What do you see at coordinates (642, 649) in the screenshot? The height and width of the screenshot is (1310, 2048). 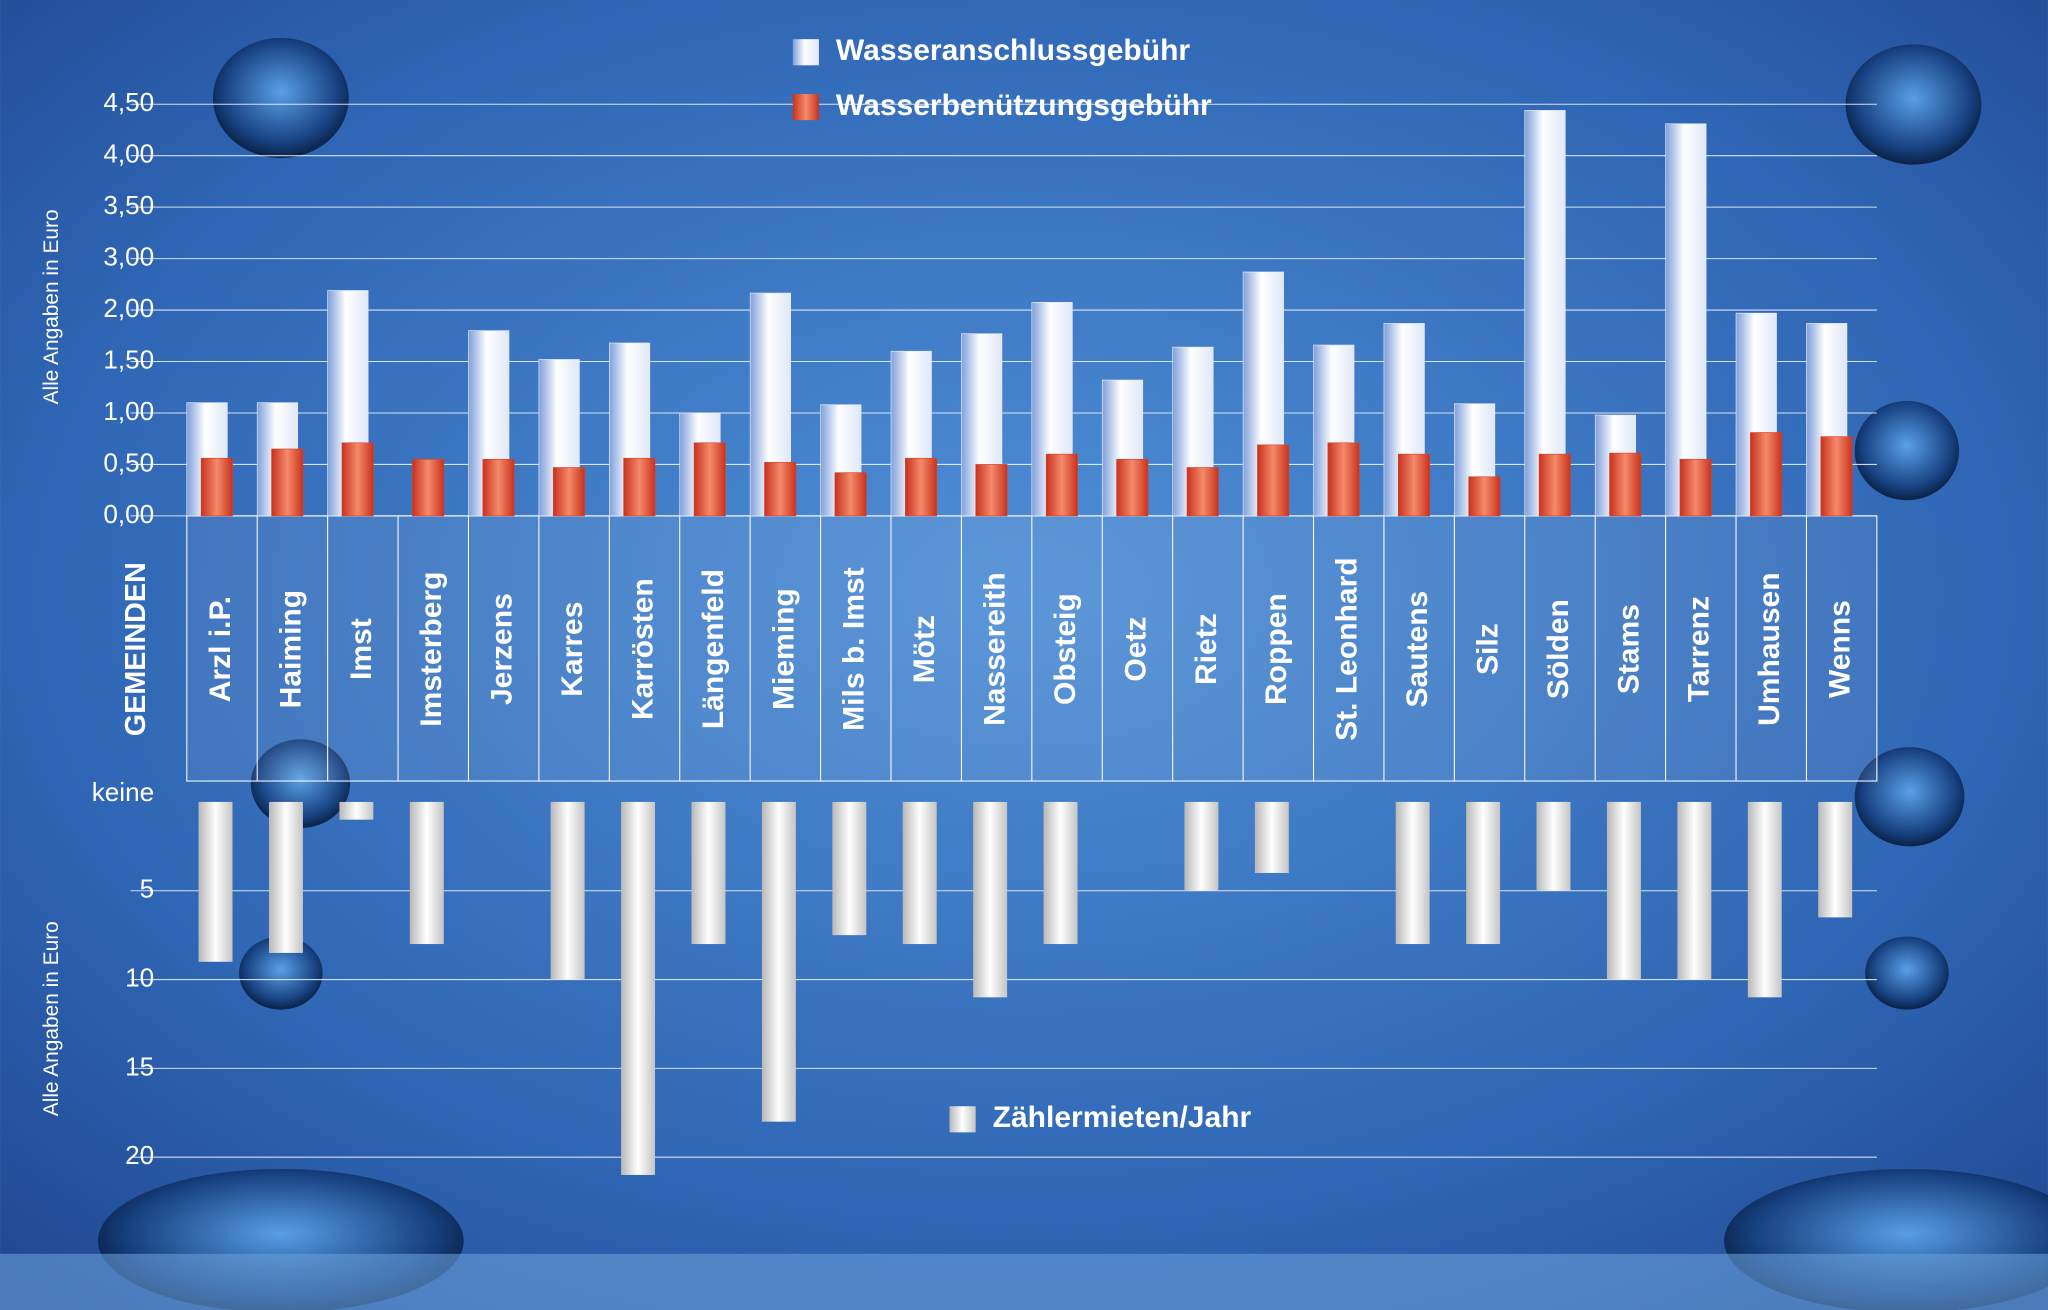 I see `x-tick-label: Karrösten` at bounding box center [642, 649].